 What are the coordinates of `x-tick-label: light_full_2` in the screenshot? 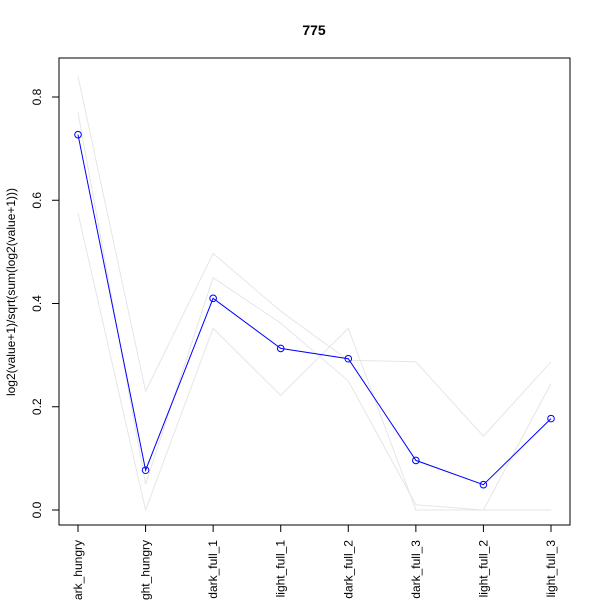 It's located at (483, 569).